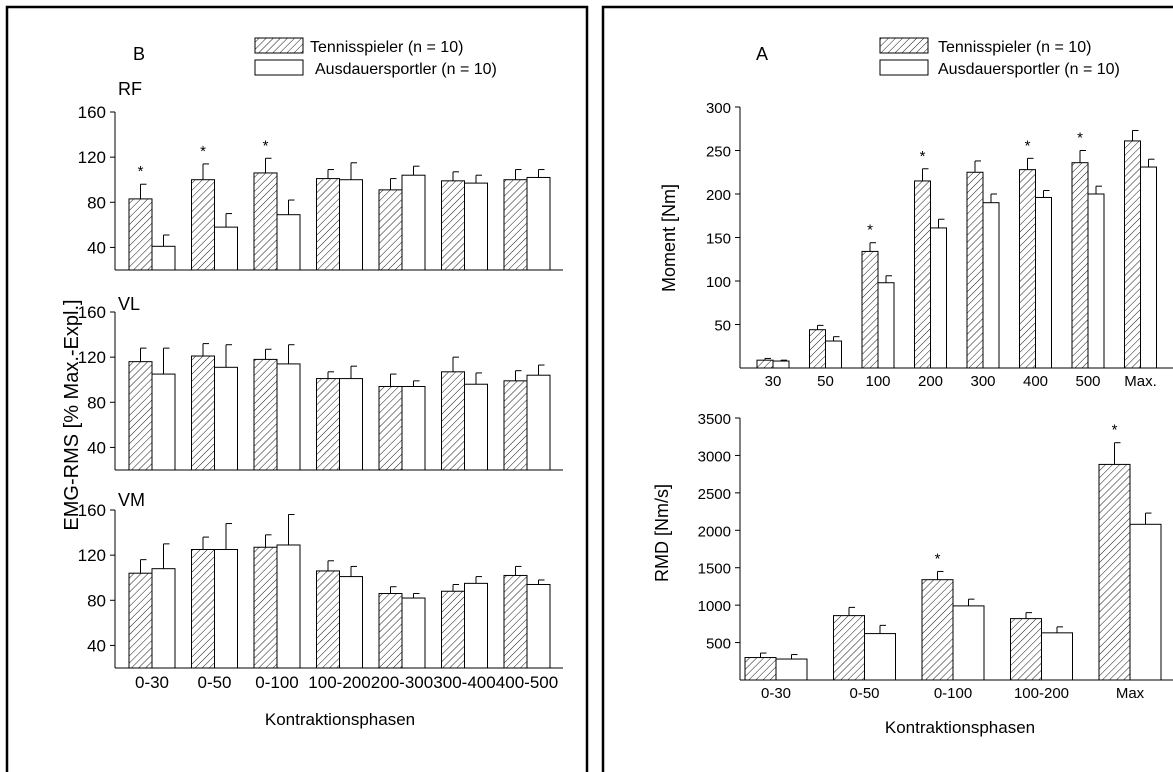 The image size is (1173, 772). I want to click on emg-vl-y-tick-label: 80, so click(96, 402).